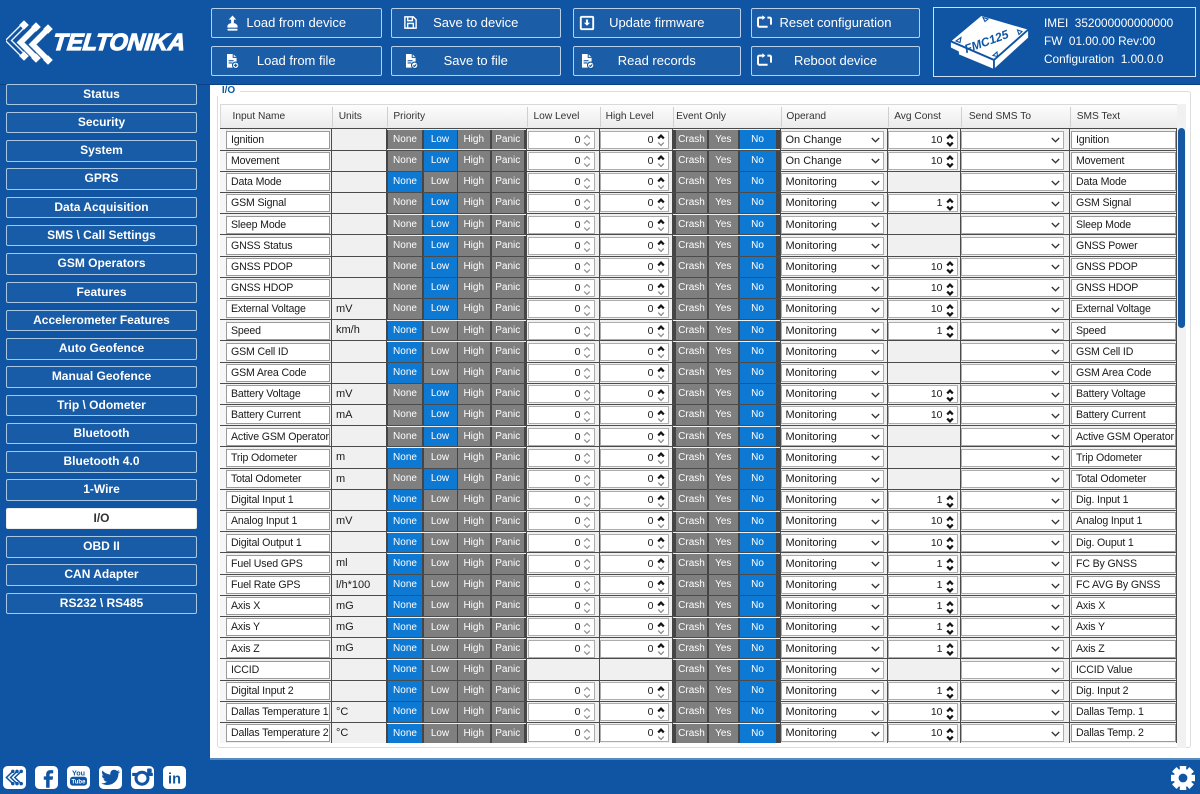 This screenshot has height=794, width=1200. I want to click on svg-text: Tube, so click(78, 782).